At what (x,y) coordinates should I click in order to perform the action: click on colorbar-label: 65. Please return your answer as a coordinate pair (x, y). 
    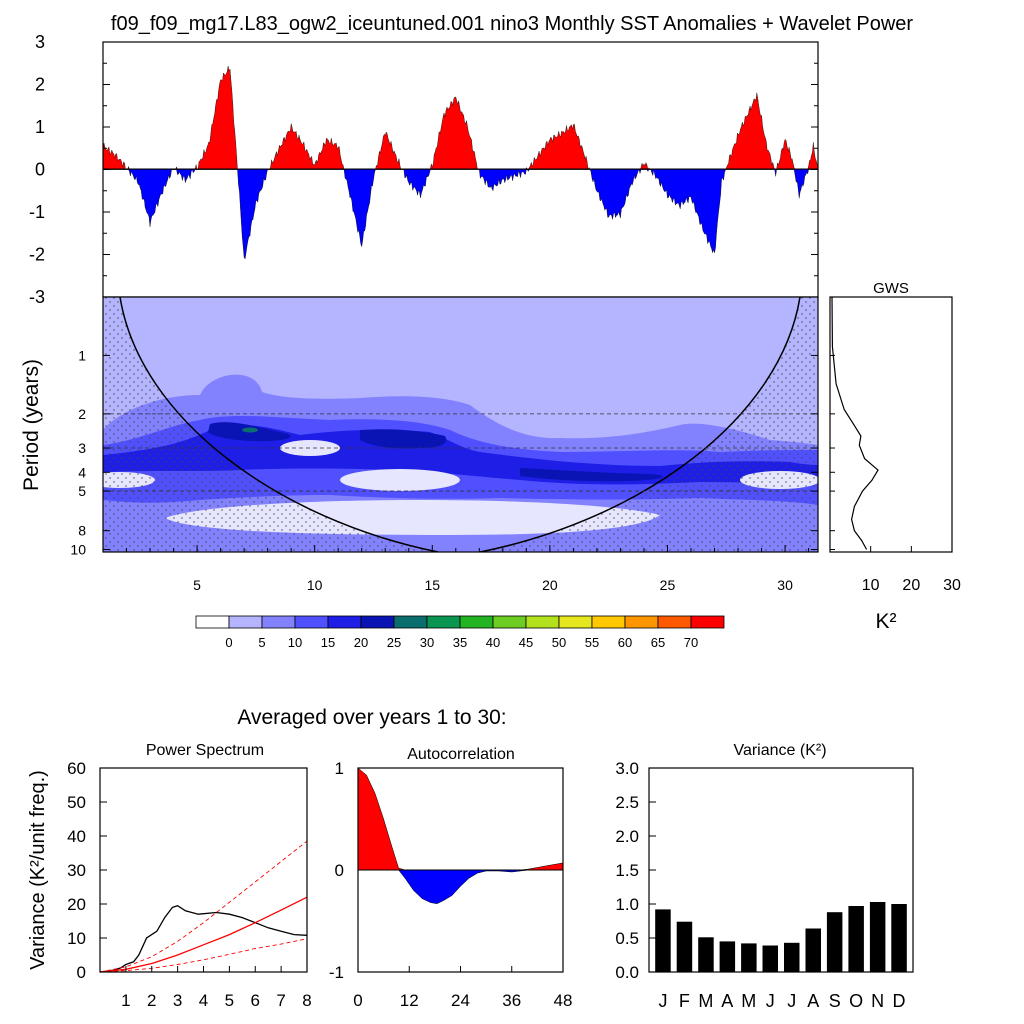
    Looking at the image, I should click on (658, 642).